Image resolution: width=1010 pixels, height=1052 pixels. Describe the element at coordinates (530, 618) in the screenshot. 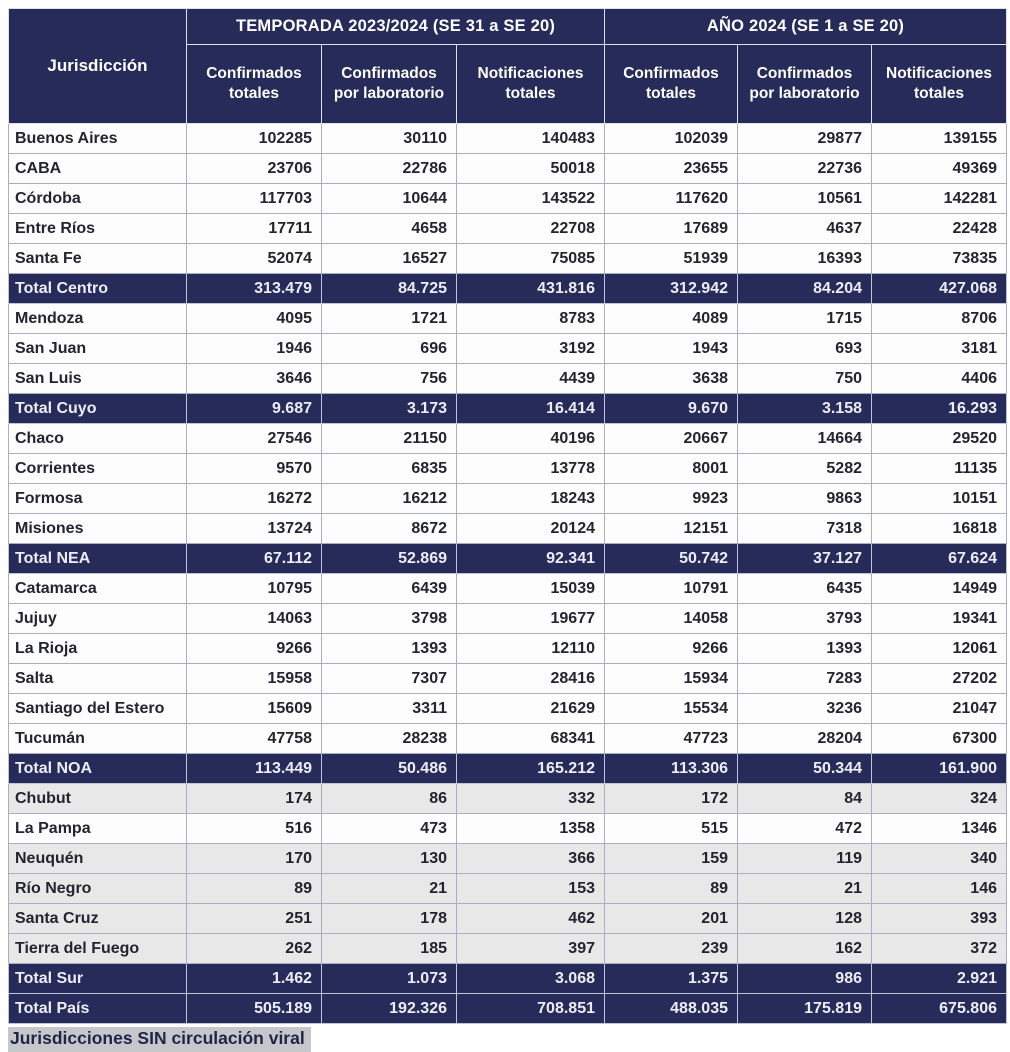

I see `value-cell: 19677` at that location.